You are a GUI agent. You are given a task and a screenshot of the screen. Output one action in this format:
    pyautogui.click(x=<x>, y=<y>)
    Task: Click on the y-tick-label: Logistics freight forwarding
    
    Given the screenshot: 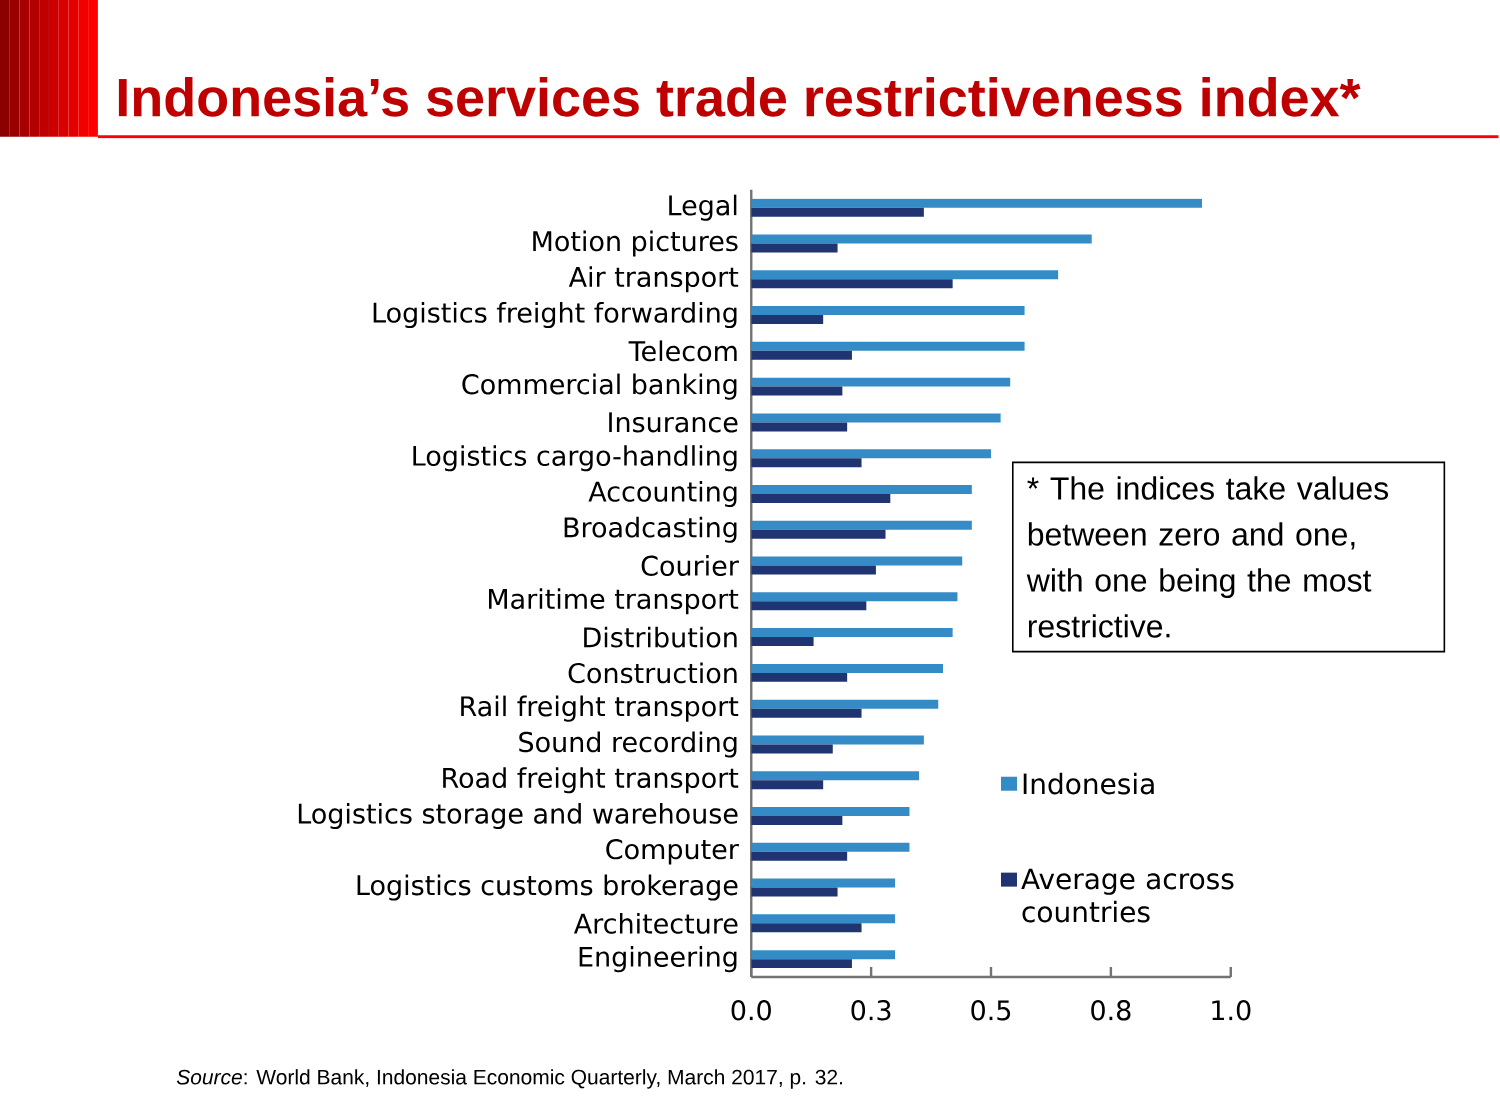 What is the action you would take?
    pyautogui.click(x=555, y=315)
    